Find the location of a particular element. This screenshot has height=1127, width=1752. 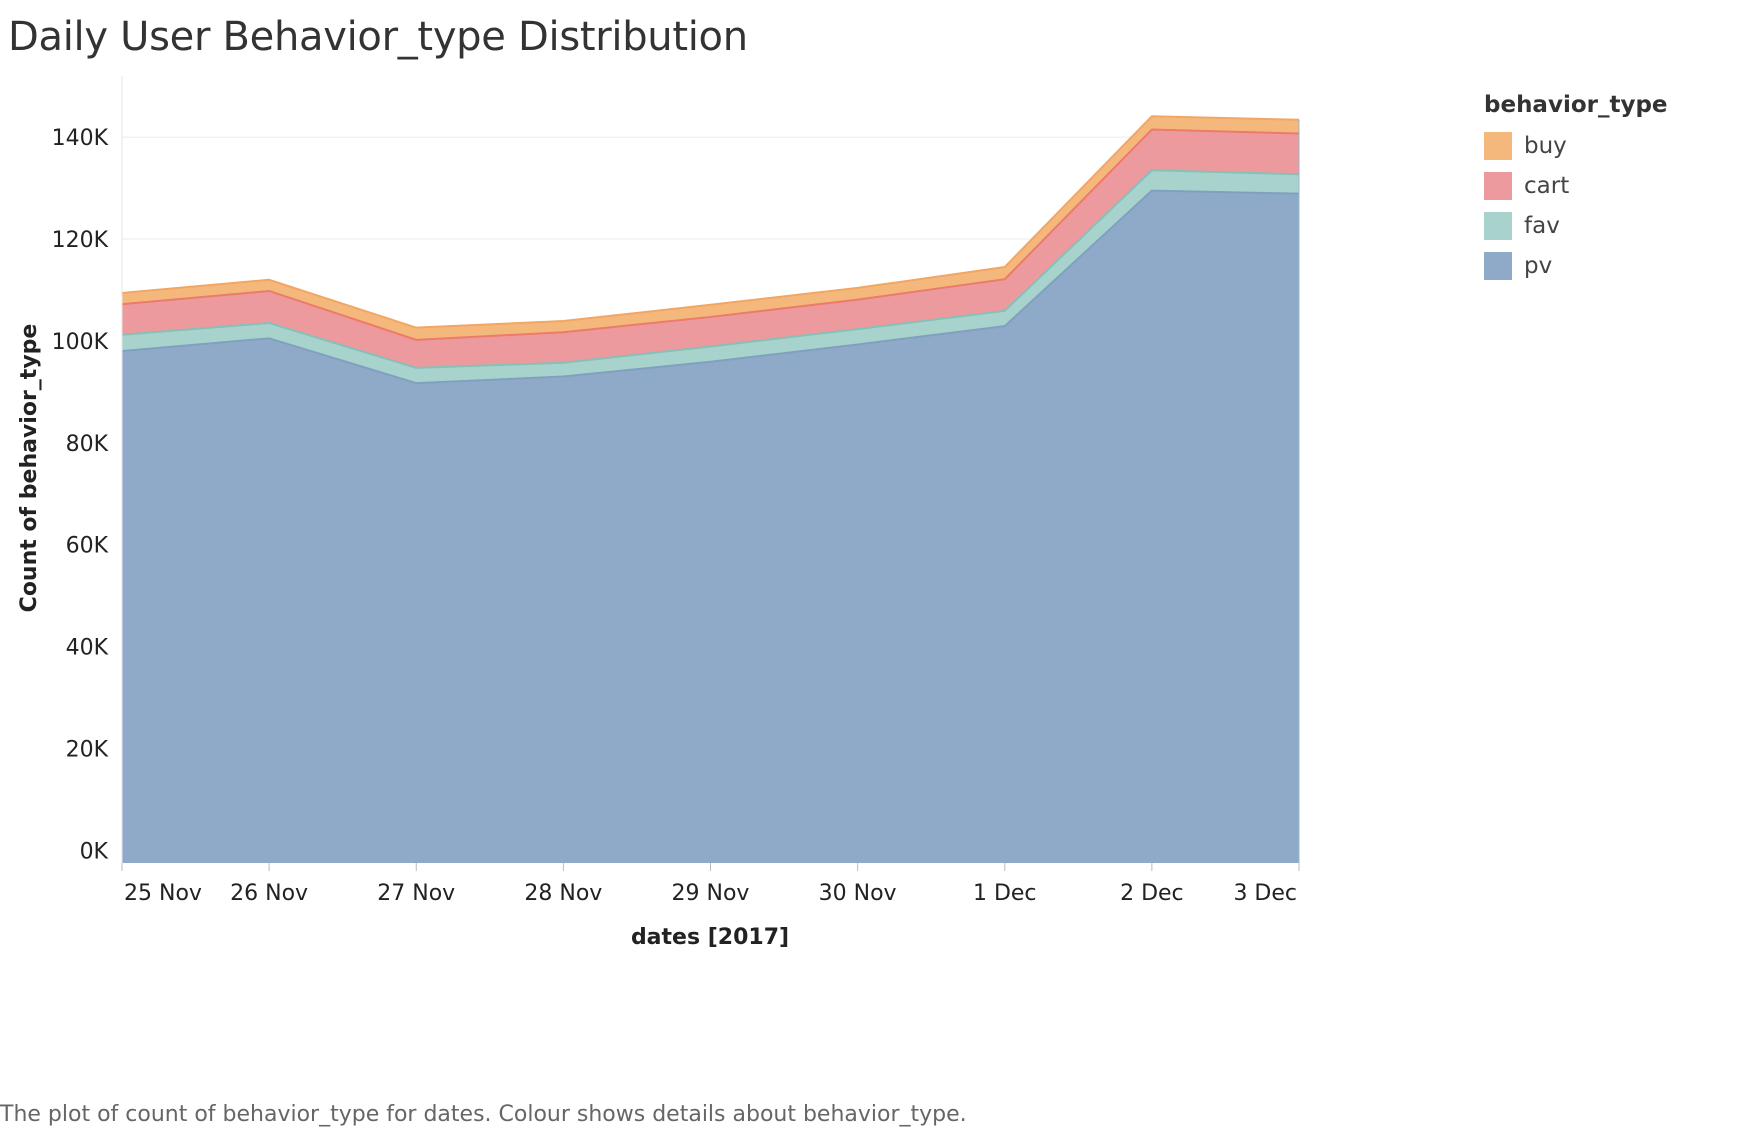

line-cart is located at coordinates (710, 234).